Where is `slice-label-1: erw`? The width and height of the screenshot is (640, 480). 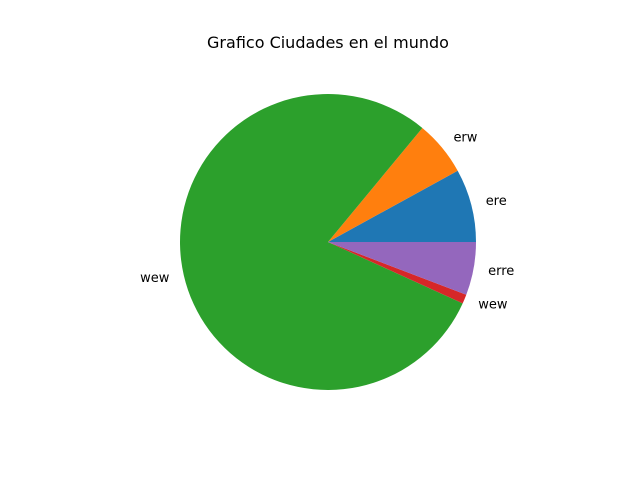
slice-label-1: erw is located at coordinates (465, 138).